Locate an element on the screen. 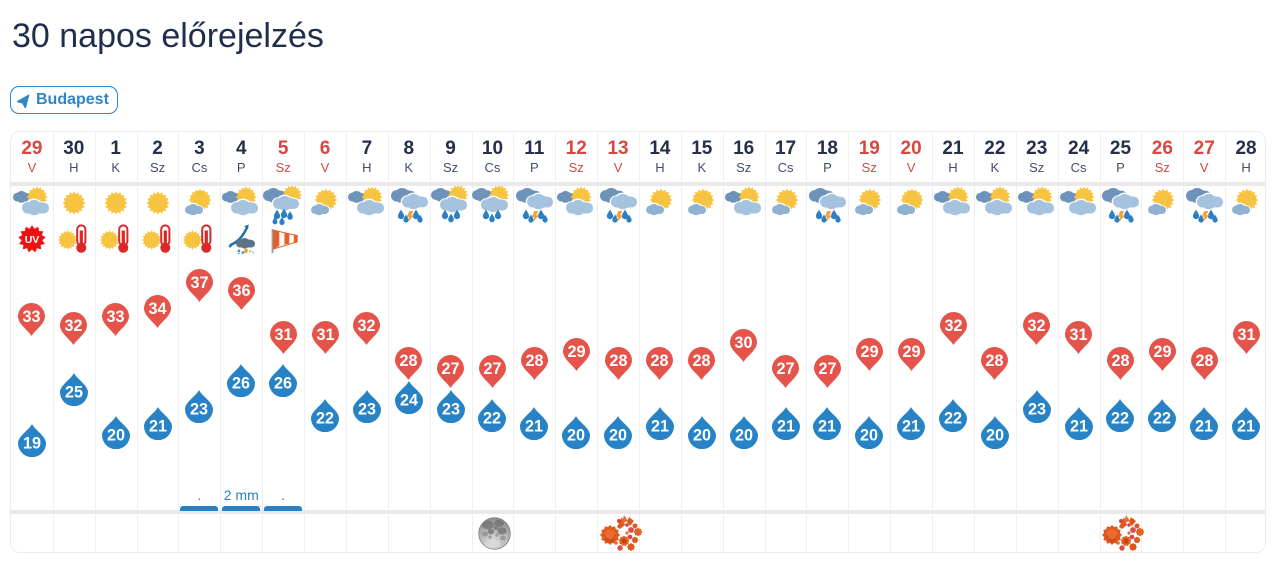  svg-text: 24 is located at coordinates (409, 401).